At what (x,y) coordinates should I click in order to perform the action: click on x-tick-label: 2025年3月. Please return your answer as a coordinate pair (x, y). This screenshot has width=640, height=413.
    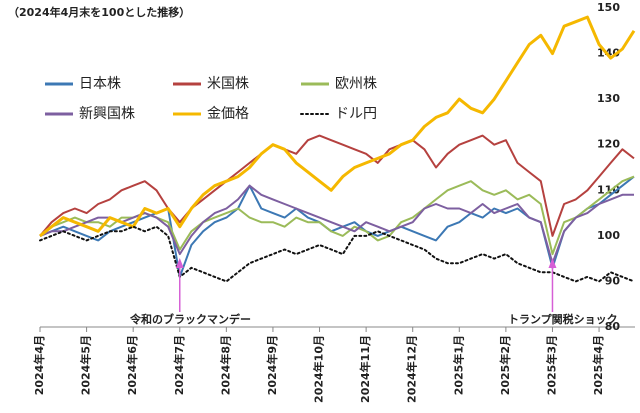
    Looking at the image, I should click on (551, 365).